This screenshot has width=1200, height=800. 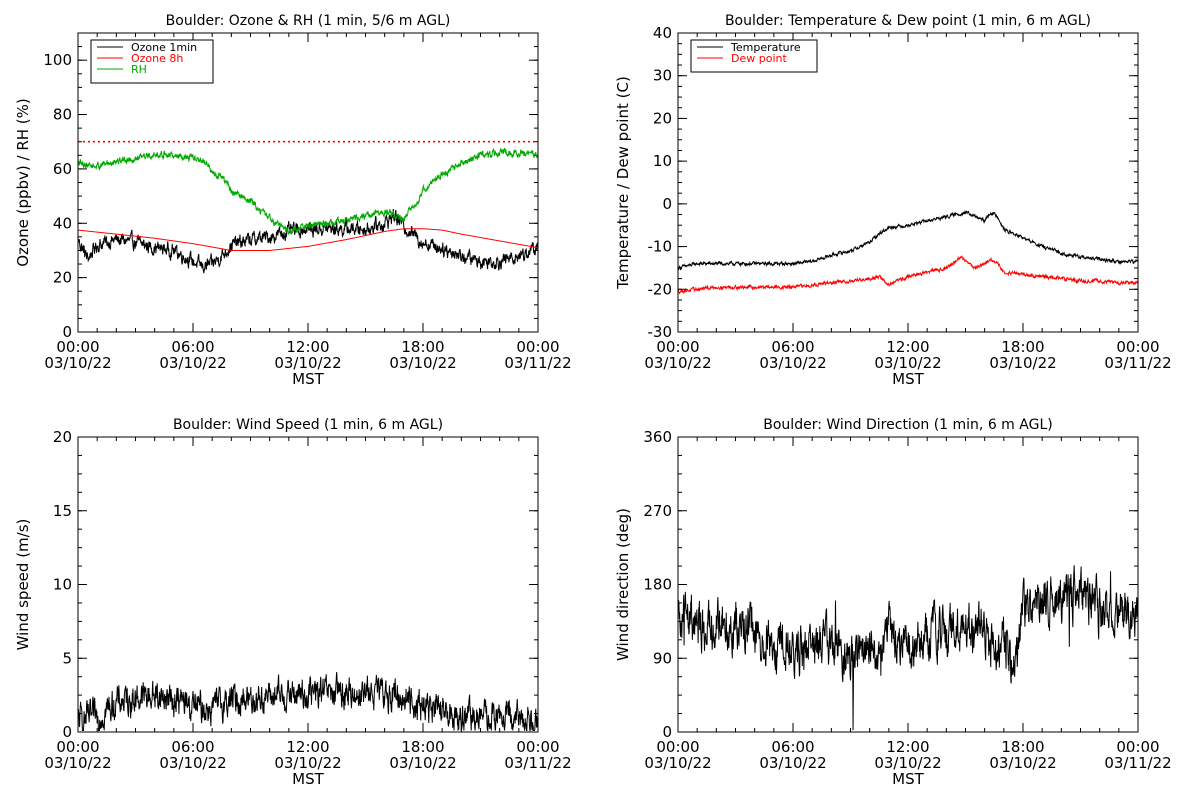 I want to click on y-tick-label: -10, so click(x=660, y=247).